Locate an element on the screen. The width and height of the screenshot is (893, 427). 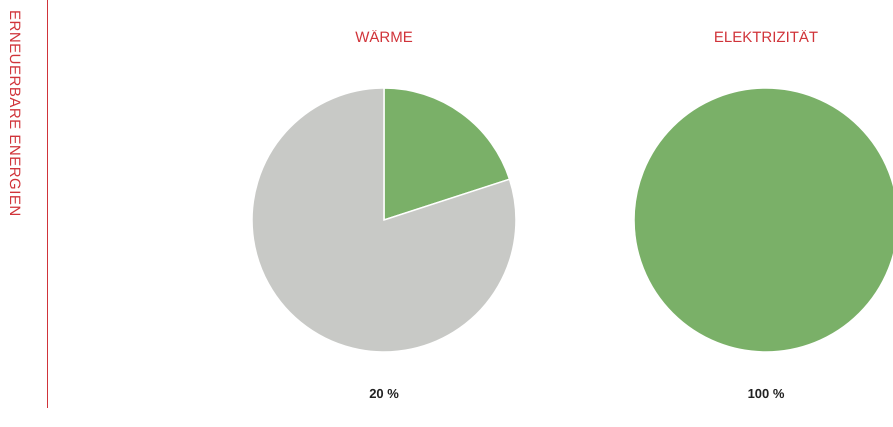
text: ERNEUERBARE ENERGIEN is located at coordinates (14, 113).